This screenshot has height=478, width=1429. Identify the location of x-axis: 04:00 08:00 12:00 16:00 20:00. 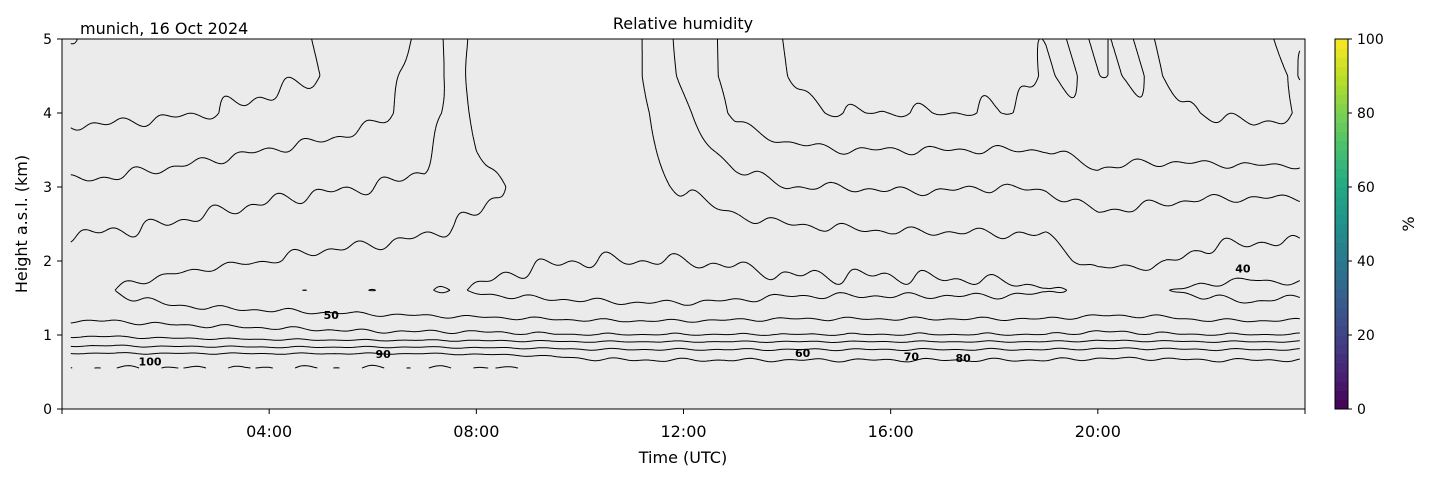
(683, 425).